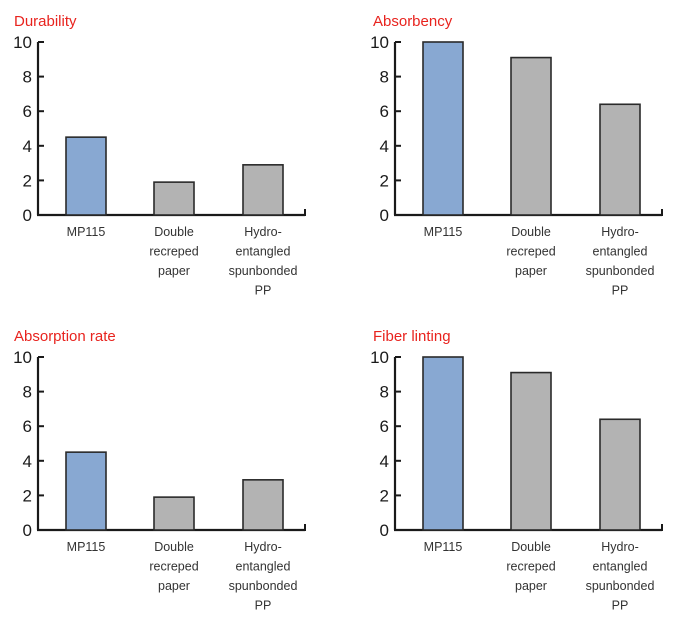 The height and width of the screenshot is (633, 687). I want to click on chart-title: Absorbency, so click(413, 21).